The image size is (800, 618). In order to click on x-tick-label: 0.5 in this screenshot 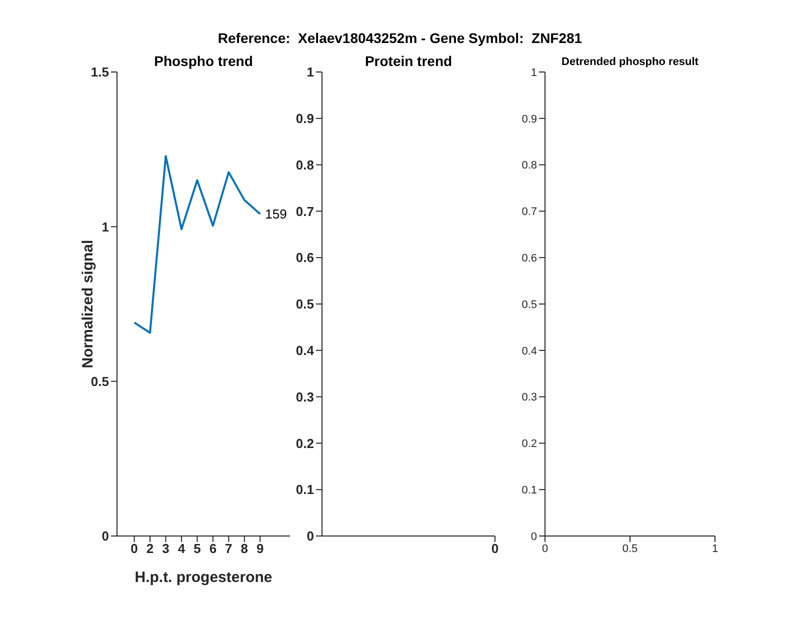, I will do `click(630, 548)`.